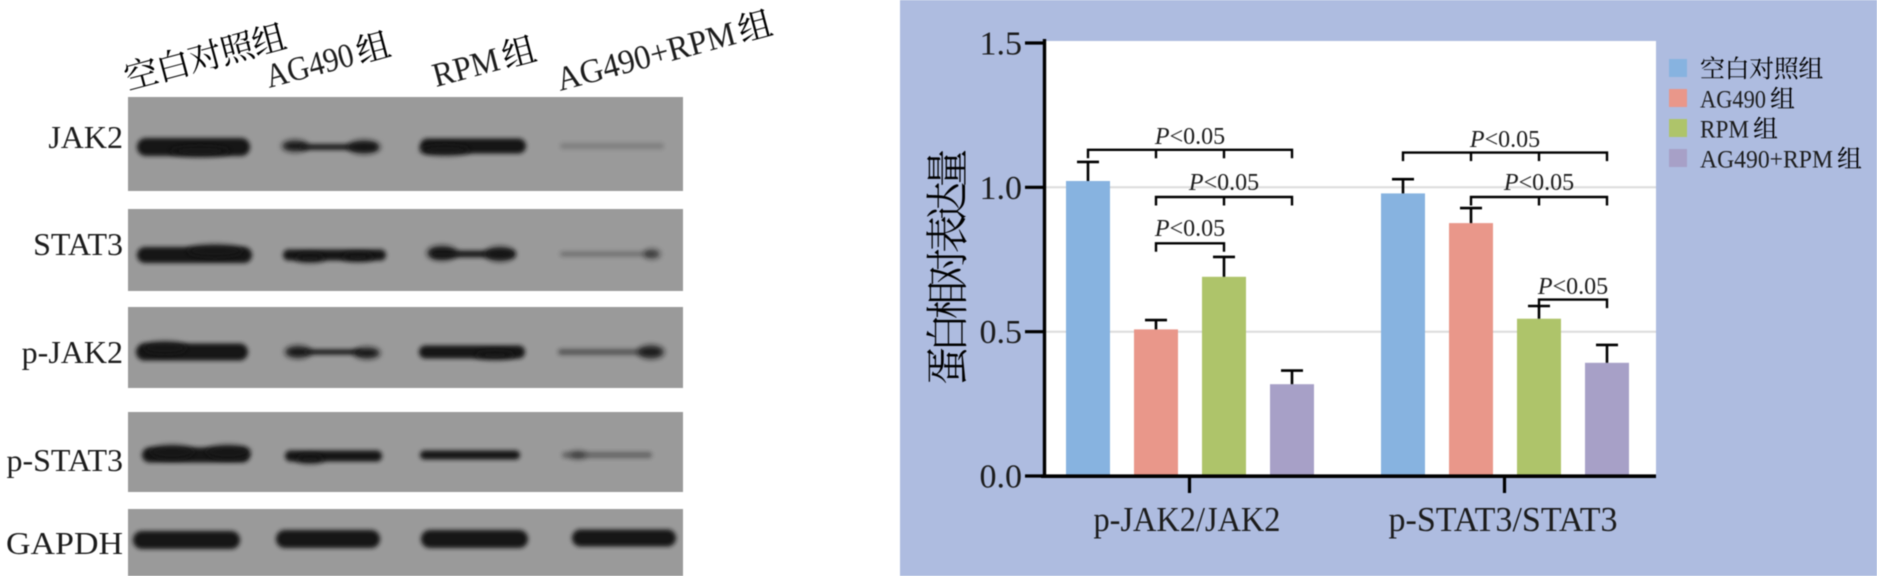 This screenshot has height=576, width=1877. What do you see at coordinates (1001, 477) in the screenshot?
I see `svg-text: 0.0` at bounding box center [1001, 477].